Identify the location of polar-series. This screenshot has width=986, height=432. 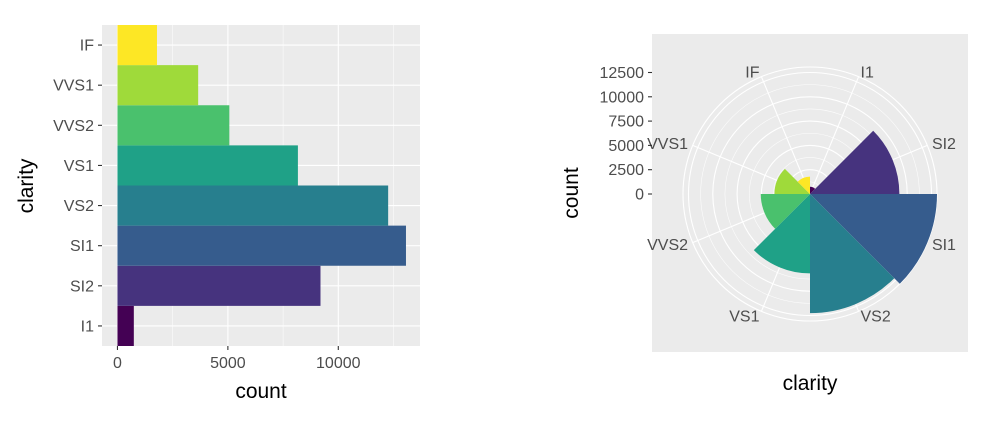
(845, 222).